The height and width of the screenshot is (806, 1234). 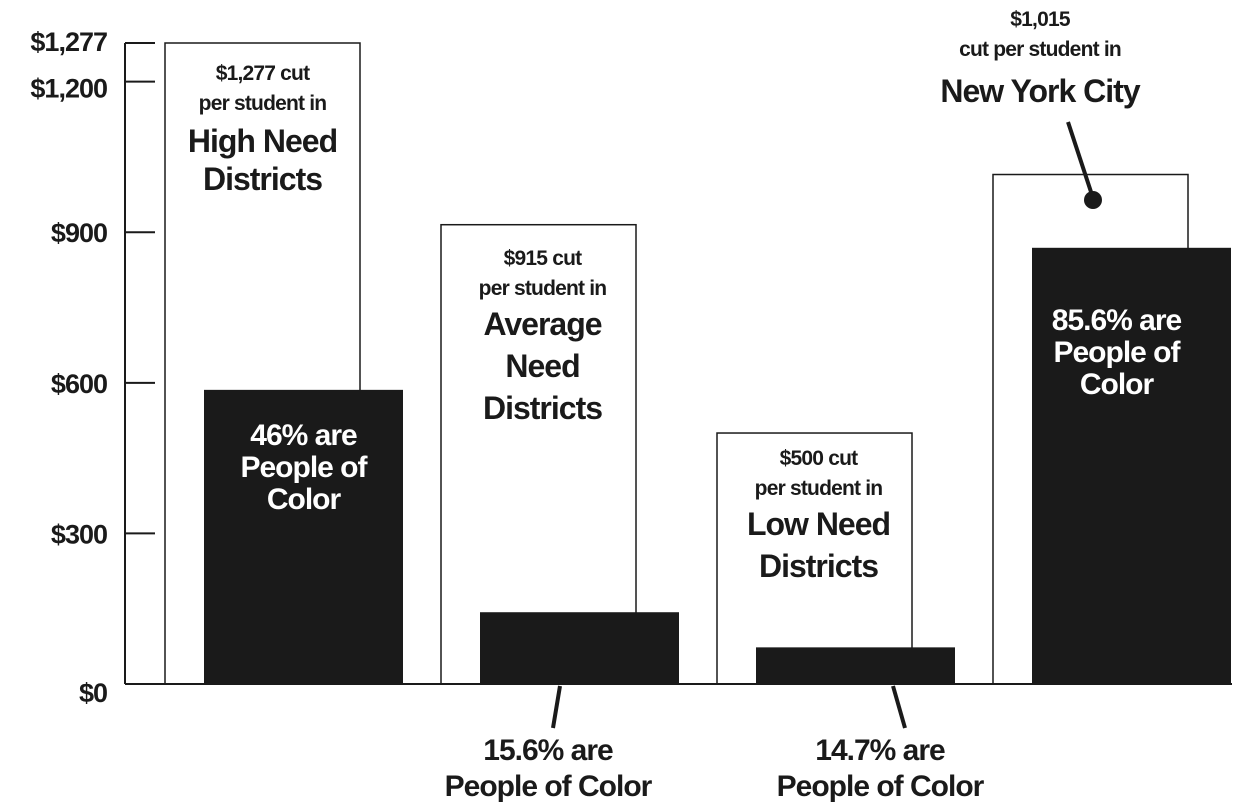 What do you see at coordinates (263, 73) in the screenshot?
I see `cut-amount-label: $1,277 cut` at bounding box center [263, 73].